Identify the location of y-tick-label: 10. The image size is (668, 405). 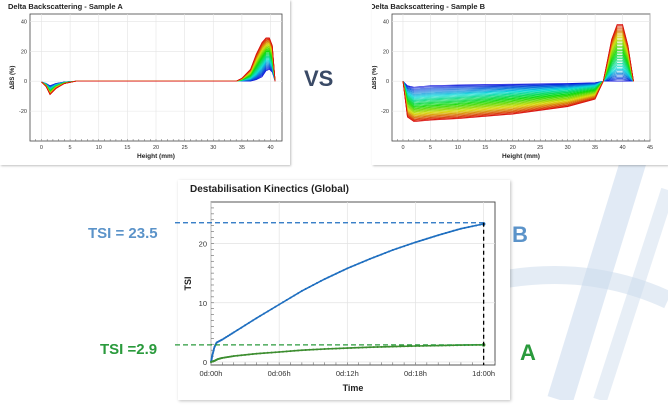
(203, 303).